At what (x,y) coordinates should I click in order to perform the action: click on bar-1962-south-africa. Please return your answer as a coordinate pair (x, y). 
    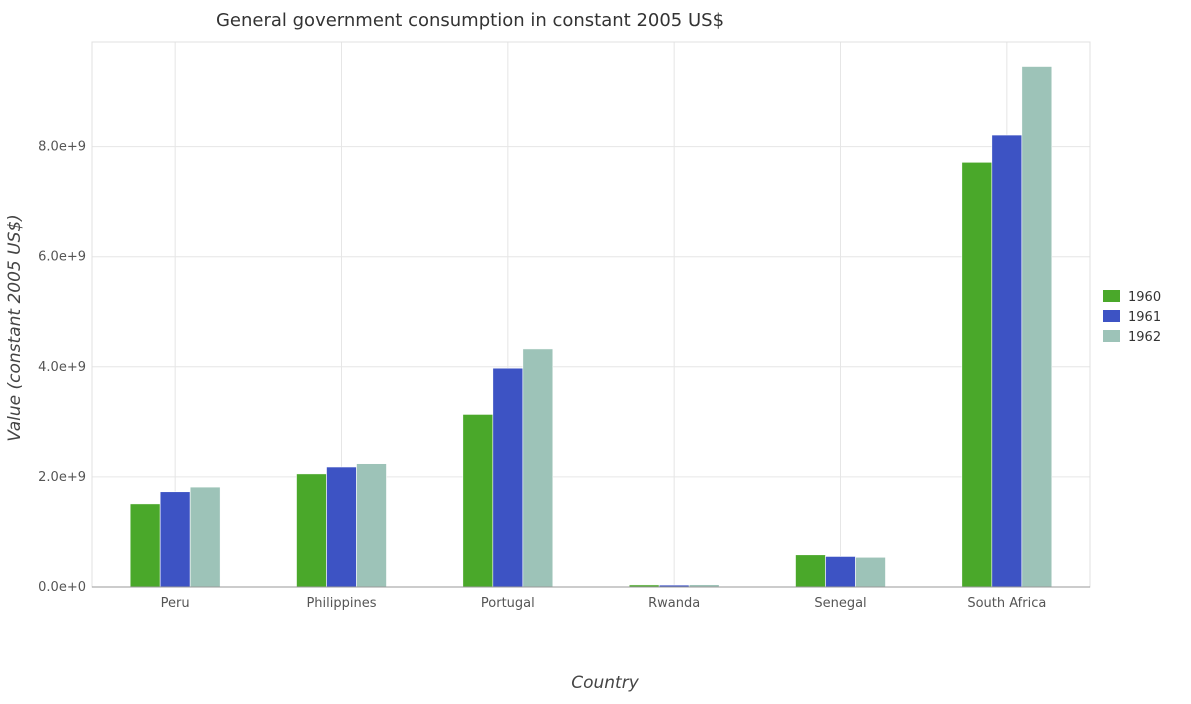
    Looking at the image, I should click on (1037, 327).